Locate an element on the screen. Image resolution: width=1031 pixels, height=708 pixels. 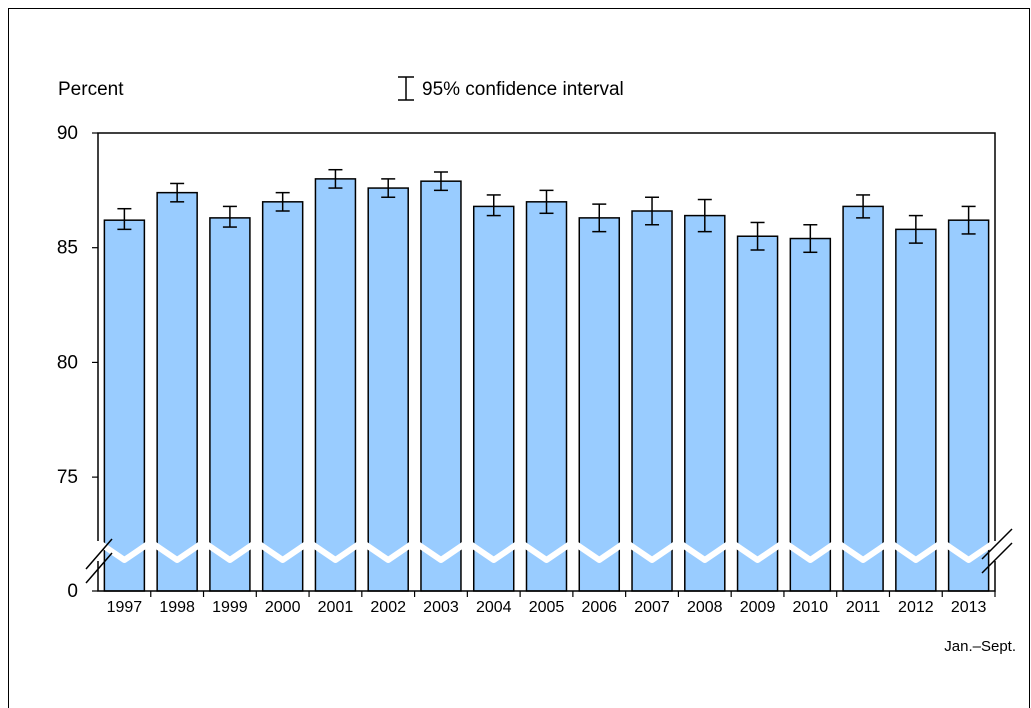
x-tick-label: 2009 is located at coordinates (758, 607).